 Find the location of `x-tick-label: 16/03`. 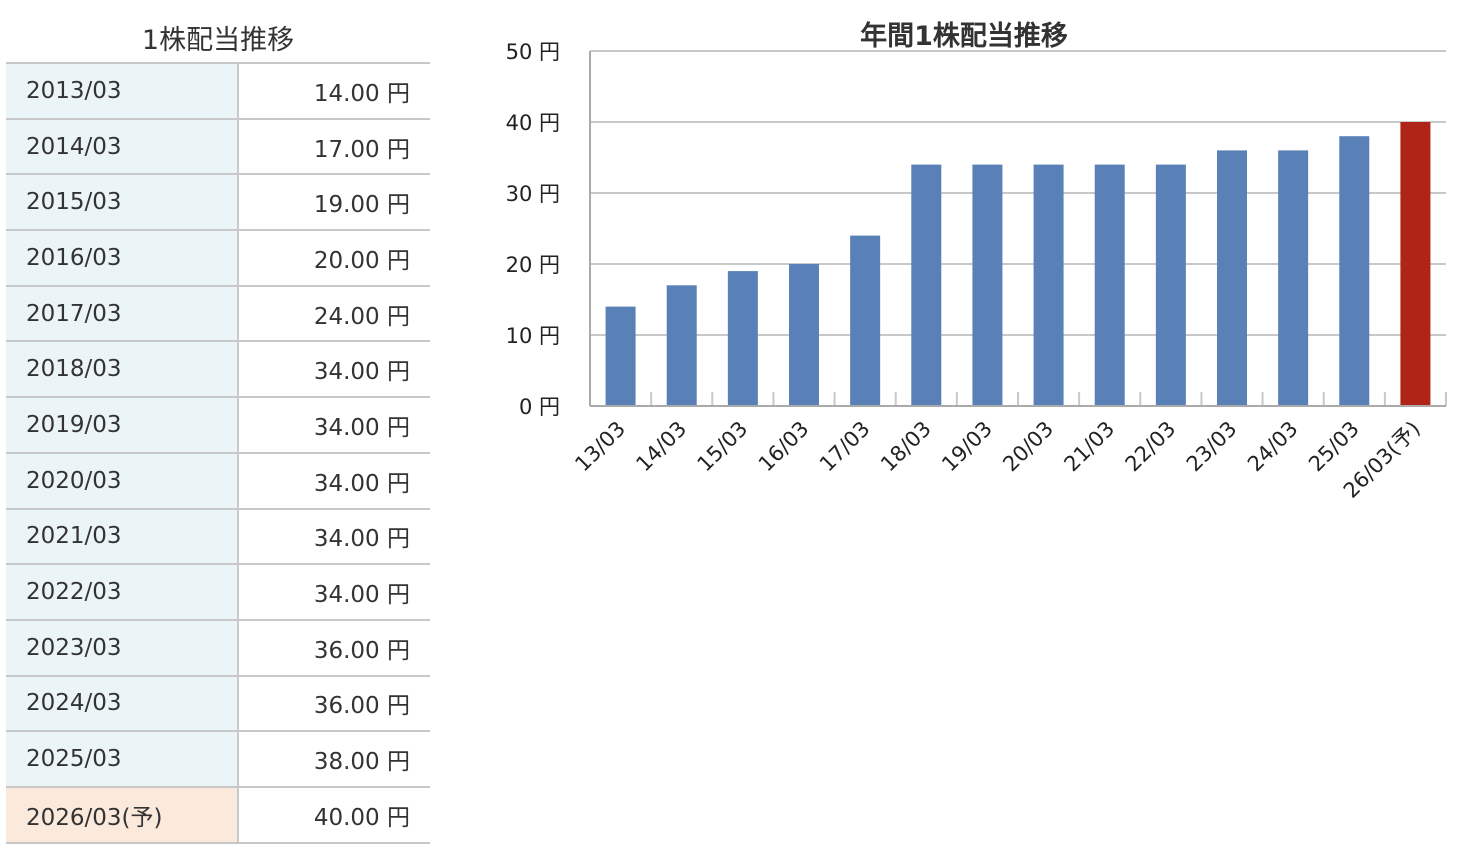

x-tick-label: 16/03 is located at coordinates (784, 447).